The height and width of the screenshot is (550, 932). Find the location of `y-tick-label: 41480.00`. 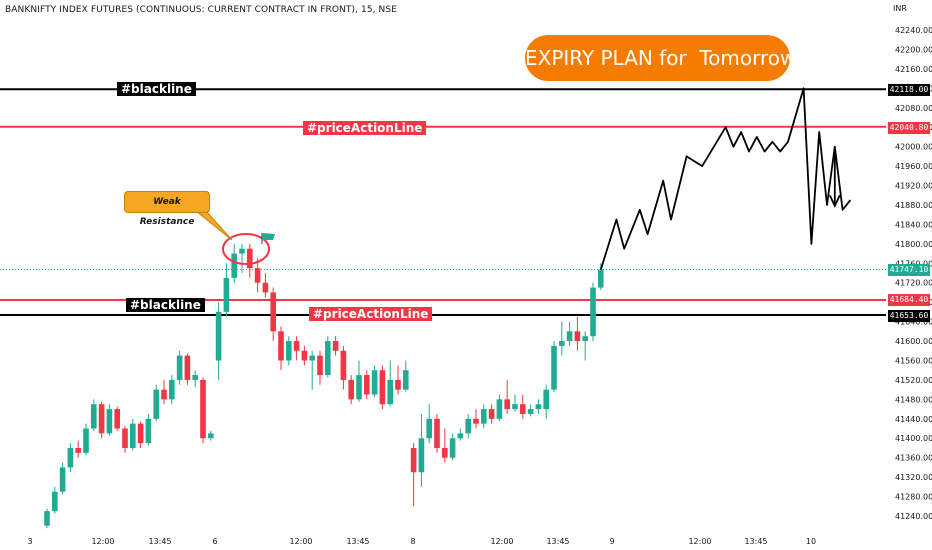

y-tick-label: 41480.00 is located at coordinates (913, 399).